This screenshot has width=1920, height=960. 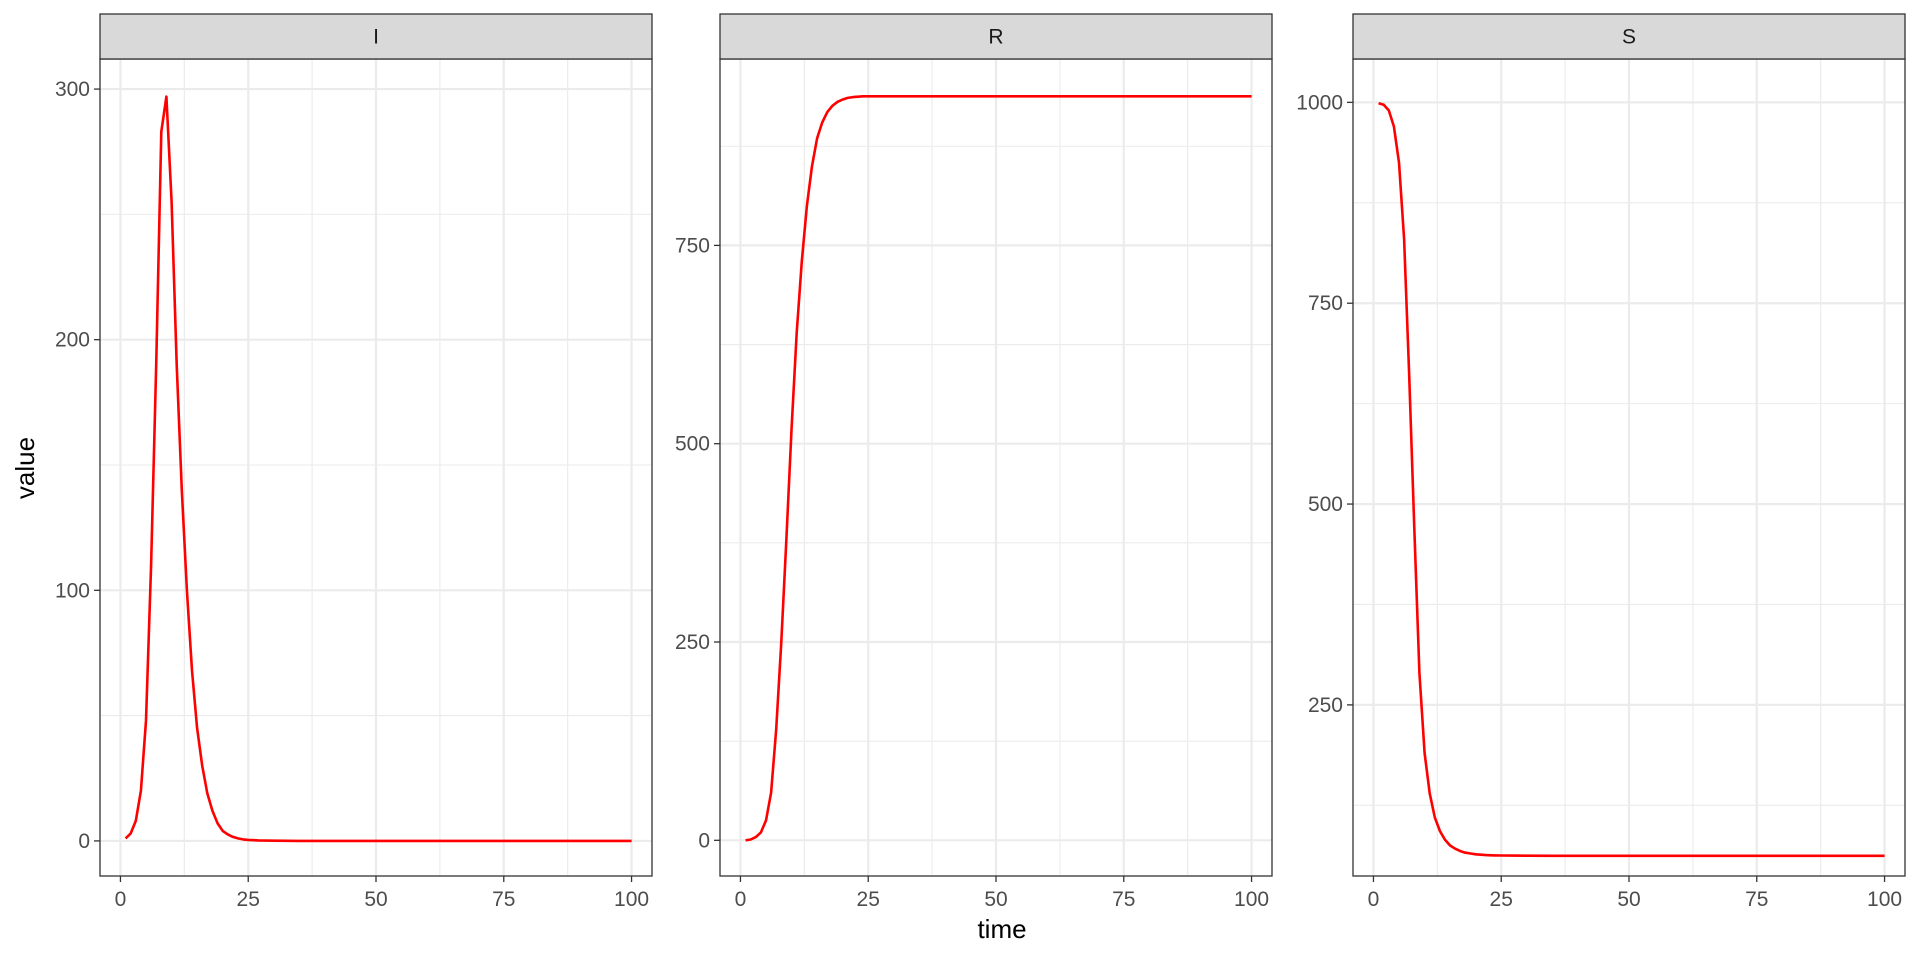 I want to click on y-tick-label: 100, so click(x=72, y=590).